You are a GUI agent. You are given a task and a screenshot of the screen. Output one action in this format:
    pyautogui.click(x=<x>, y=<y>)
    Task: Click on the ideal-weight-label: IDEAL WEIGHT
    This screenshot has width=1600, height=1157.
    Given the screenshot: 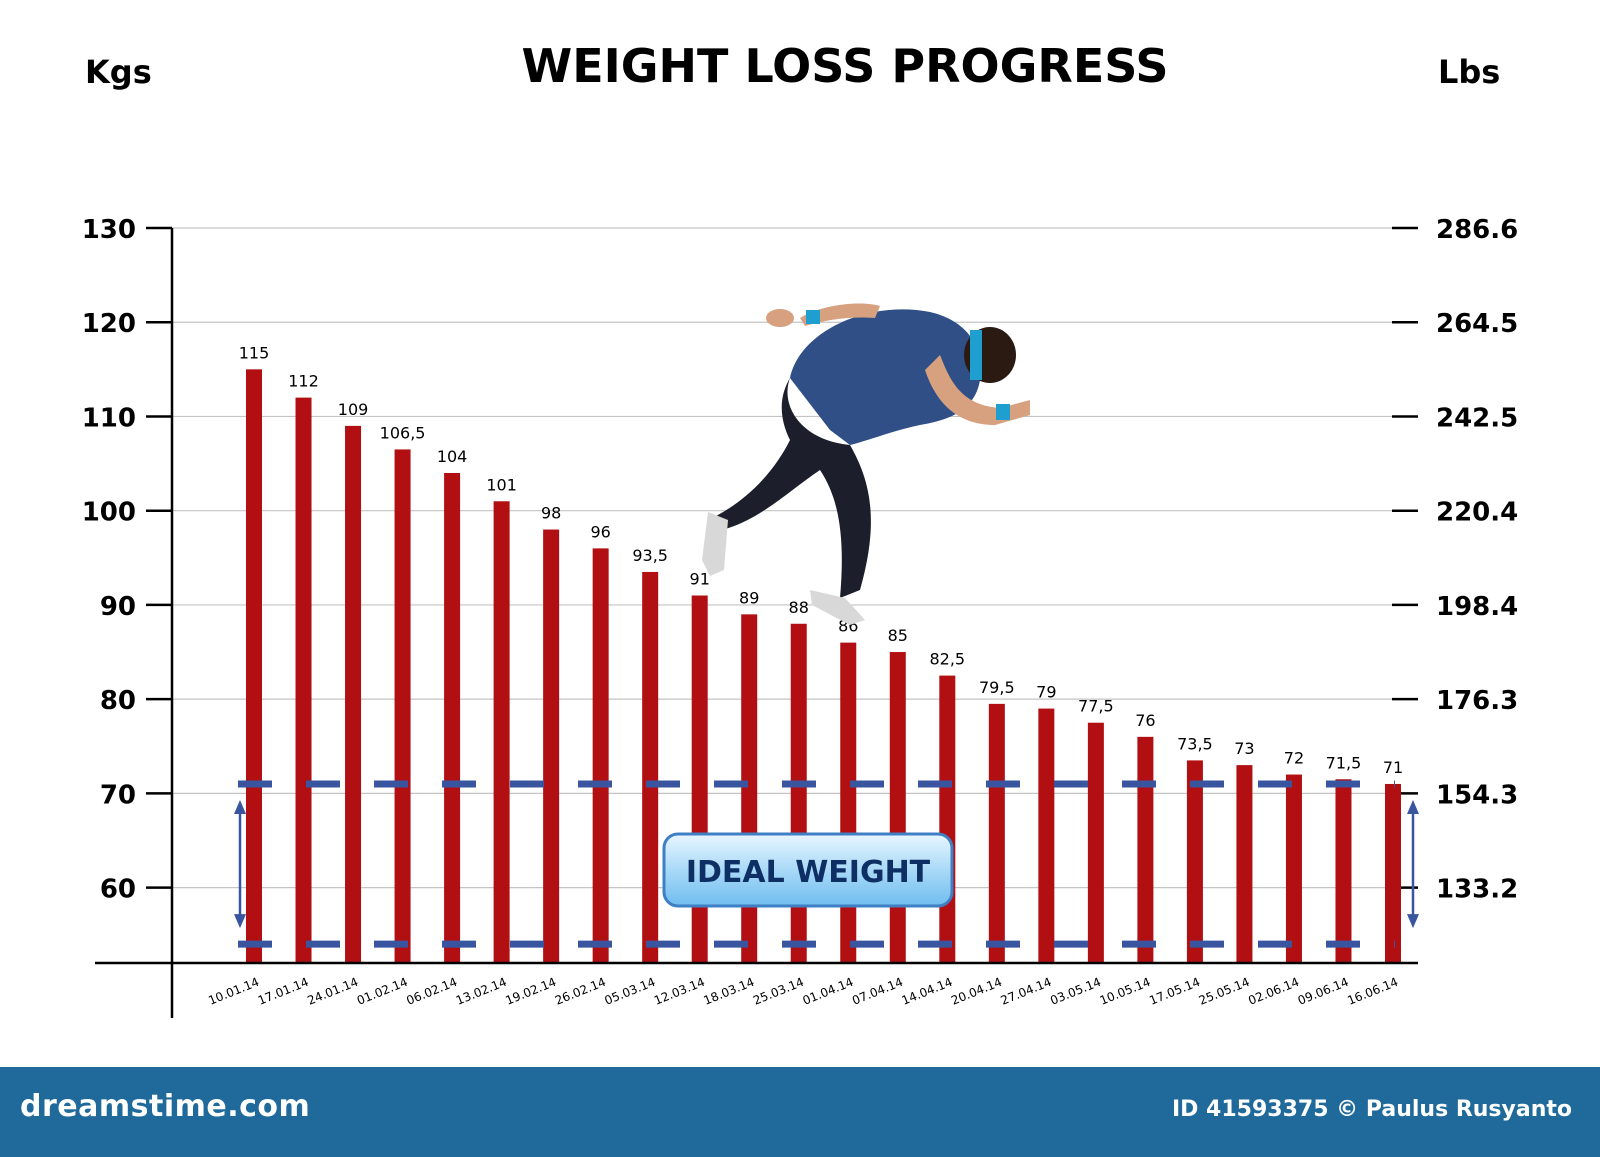 What is the action you would take?
    pyautogui.click(x=808, y=872)
    